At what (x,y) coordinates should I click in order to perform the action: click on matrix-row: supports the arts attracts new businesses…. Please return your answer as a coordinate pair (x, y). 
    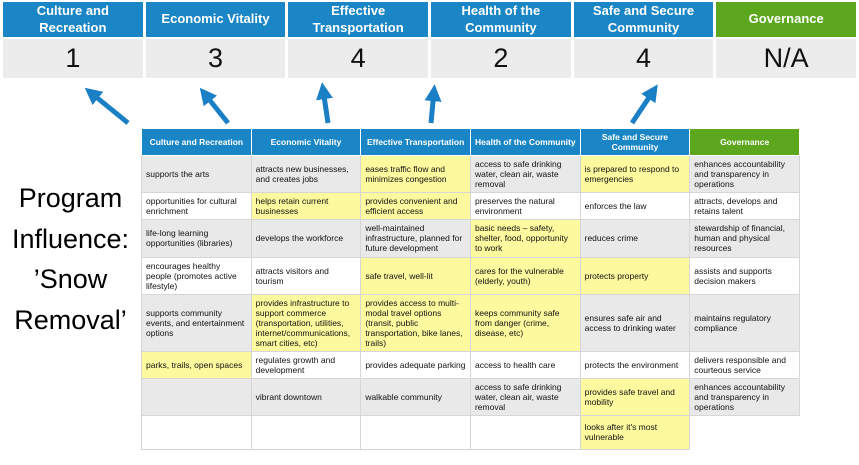
    Looking at the image, I should click on (470, 174).